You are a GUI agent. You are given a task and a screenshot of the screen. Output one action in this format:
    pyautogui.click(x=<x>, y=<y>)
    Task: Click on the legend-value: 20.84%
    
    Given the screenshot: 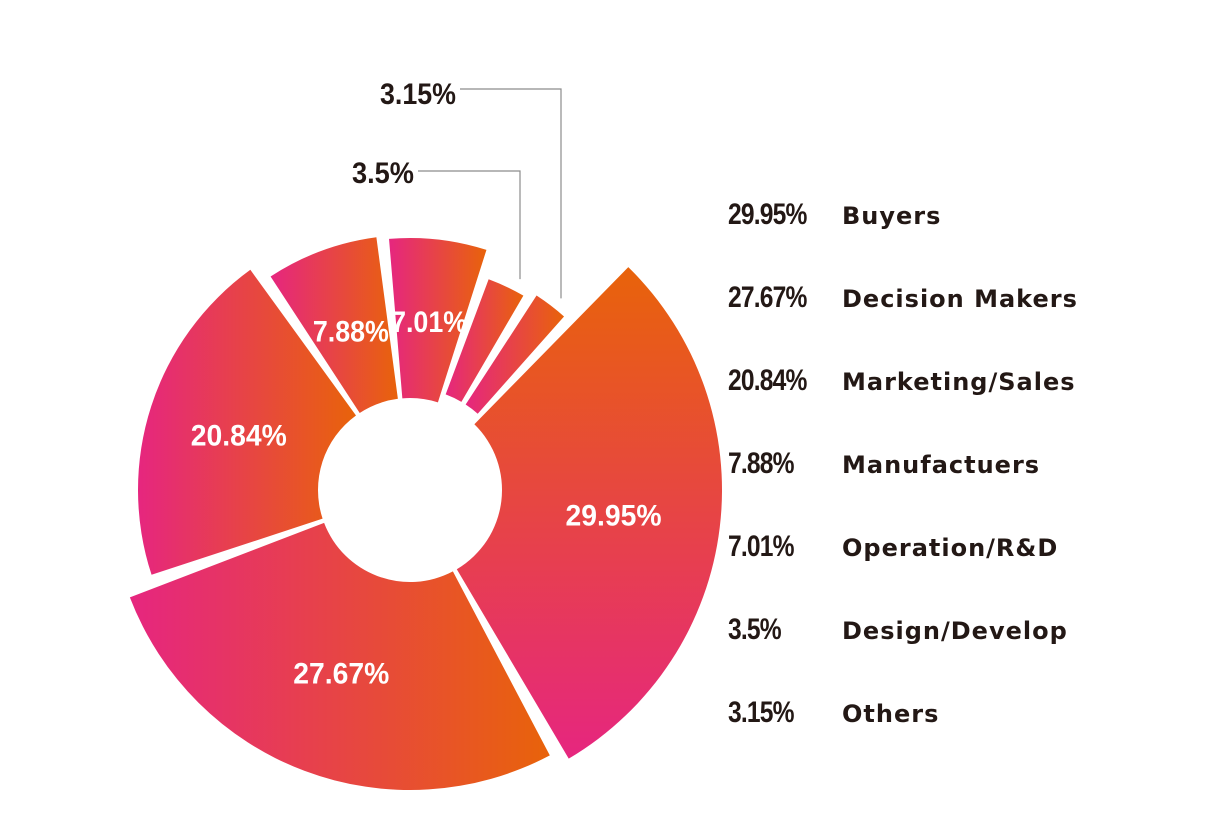 What is the action you would take?
    pyautogui.click(x=767, y=380)
    